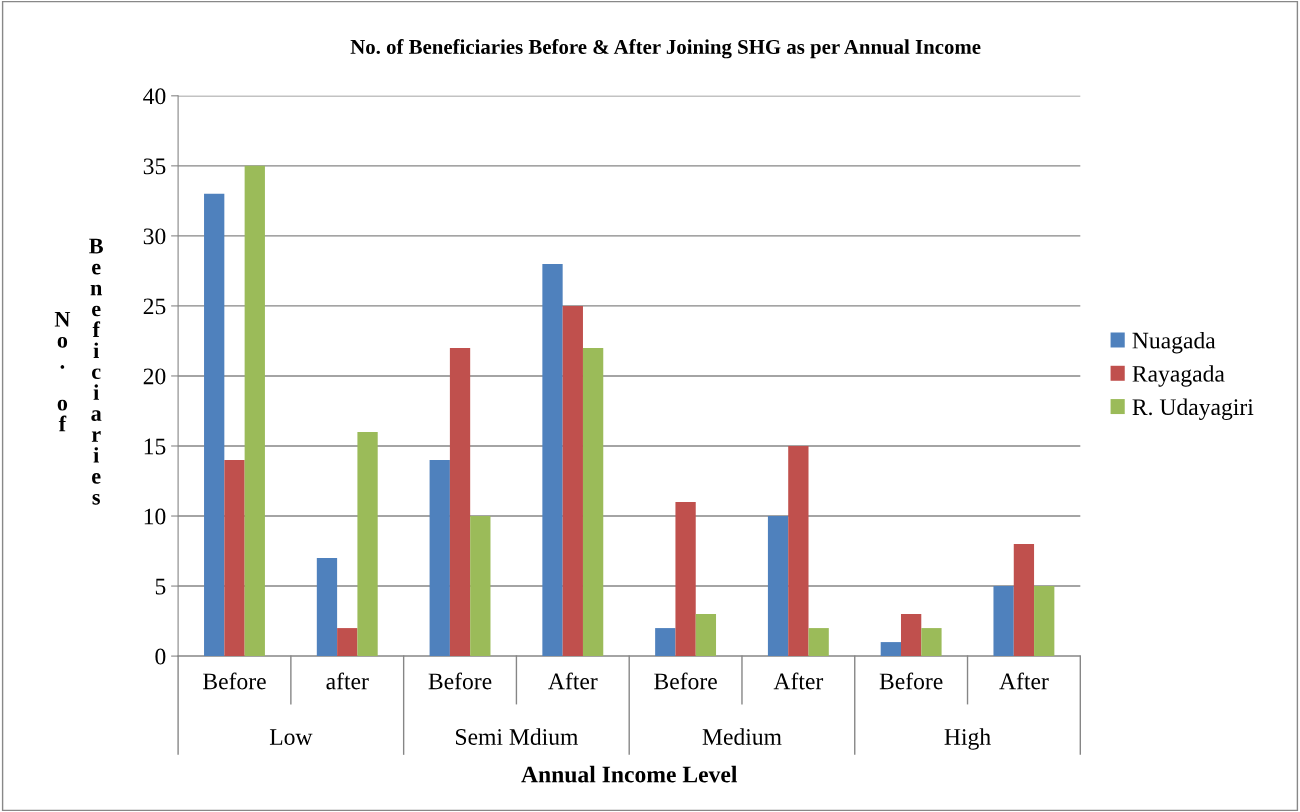  Describe the element at coordinates (155, 516) in the screenshot. I see `y-tick-label: 10` at that location.